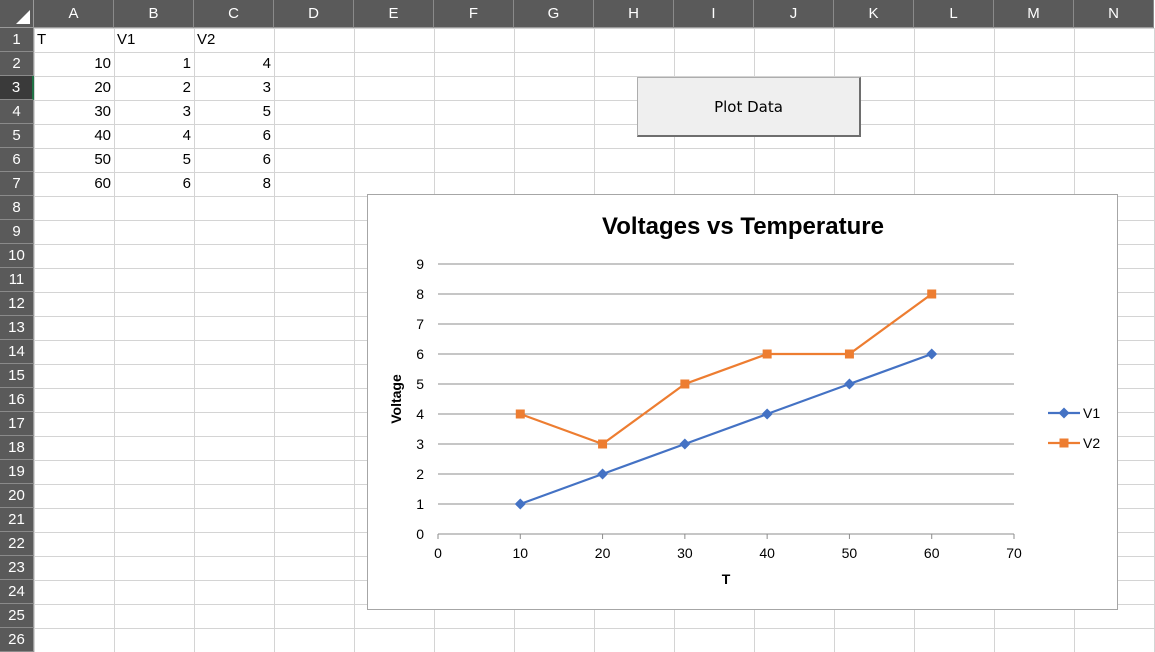 This screenshot has width=1155, height=652. I want to click on legend-label-v1: V1, so click(1091, 413).